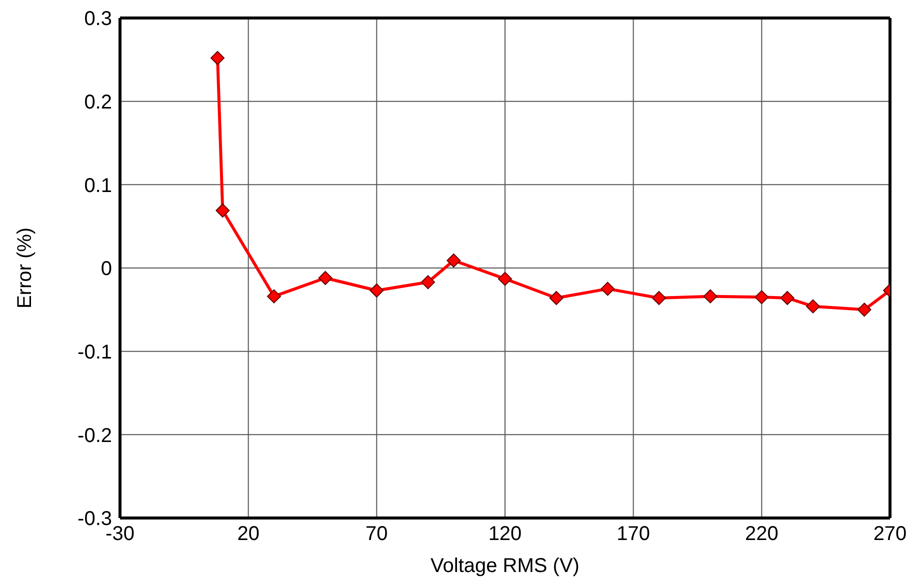 This screenshot has height=588, width=921. What do you see at coordinates (95, 352) in the screenshot?
I see `y-tick-label: -0.1` at bounding box center [95, 352].